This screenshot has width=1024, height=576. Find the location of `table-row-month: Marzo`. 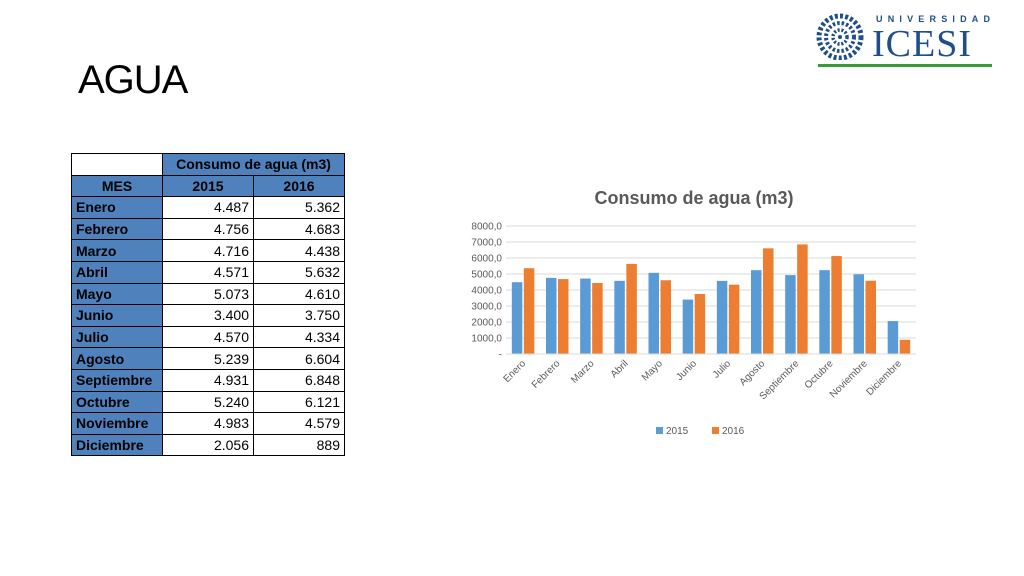

table-row-month: Marzo is located at coordinates (117, 250).